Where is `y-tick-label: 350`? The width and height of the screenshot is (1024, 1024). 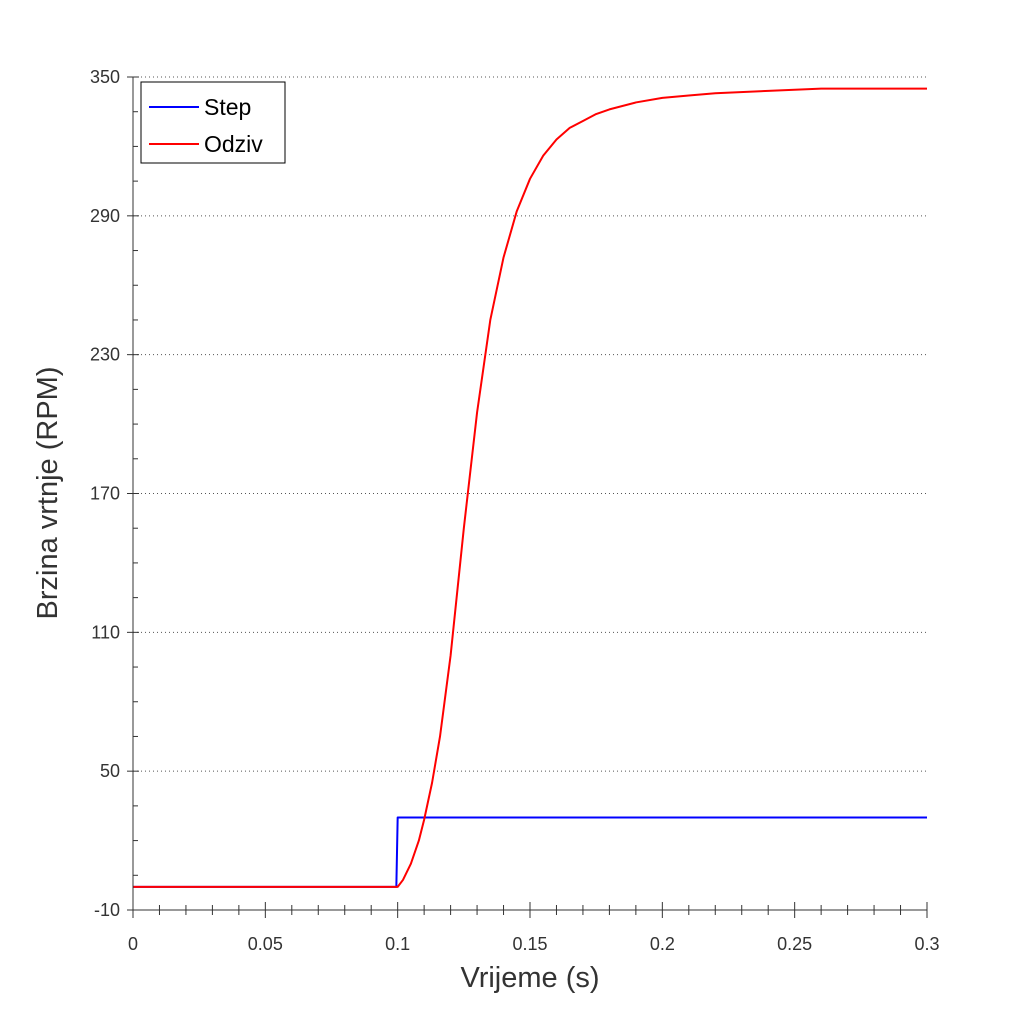 y-tick-label: 350 is located at coordinates (105, 77).